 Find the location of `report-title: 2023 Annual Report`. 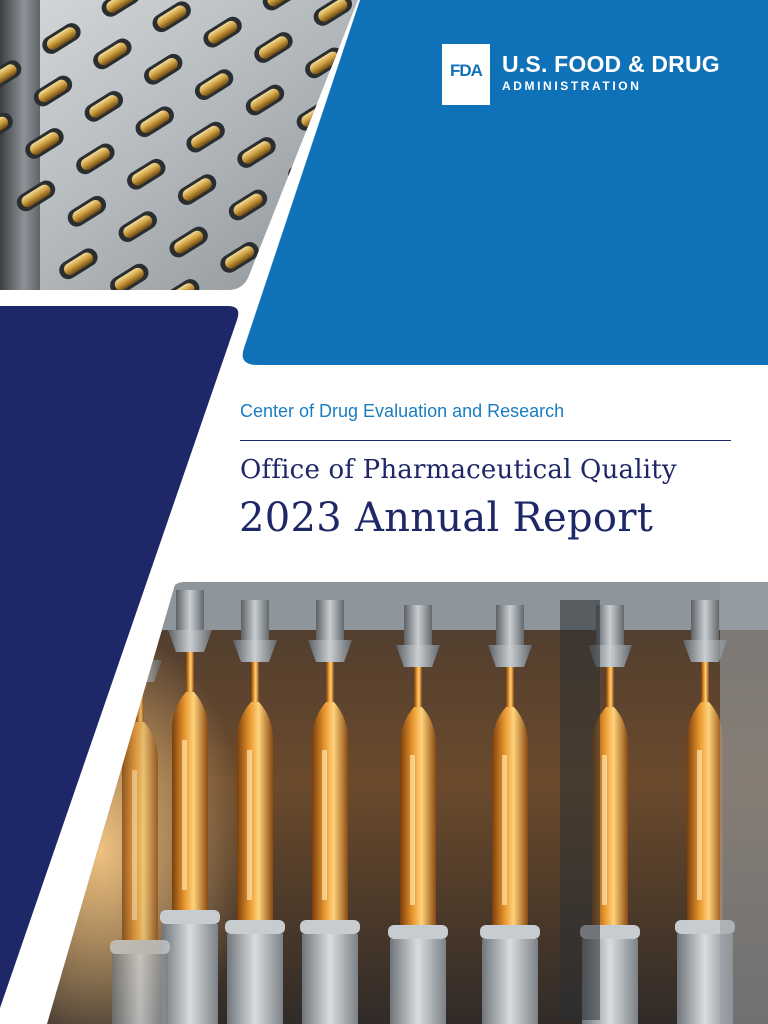

report-title: 2023 Annual Report is located at coordinates (446, 518).